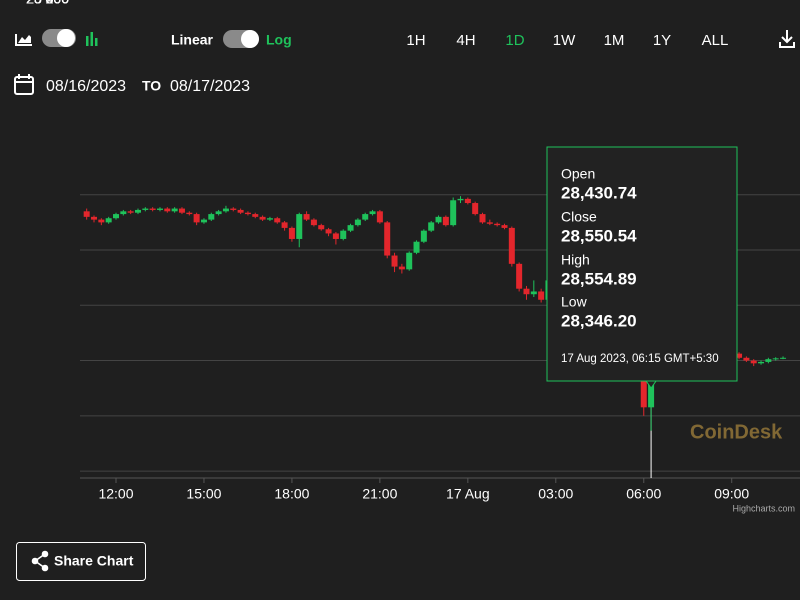  What do you see at coordinates (514, 40) in the screenshot?
I see `range-button: 1D` at bounding box center [514, 40].